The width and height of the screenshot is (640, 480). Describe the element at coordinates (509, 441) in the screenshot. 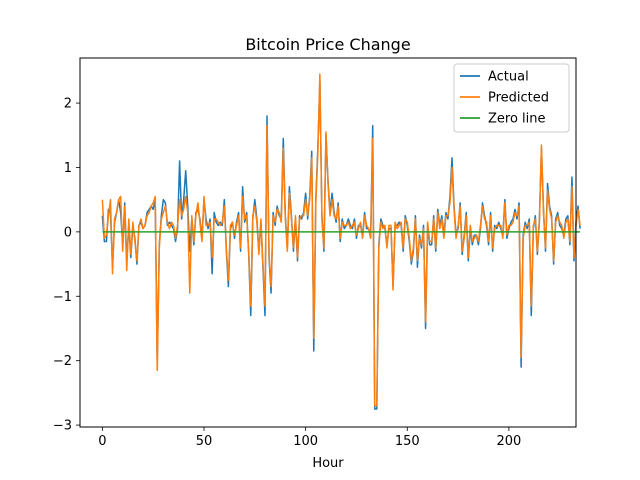

I see `x-tick-label: 200` at that location.